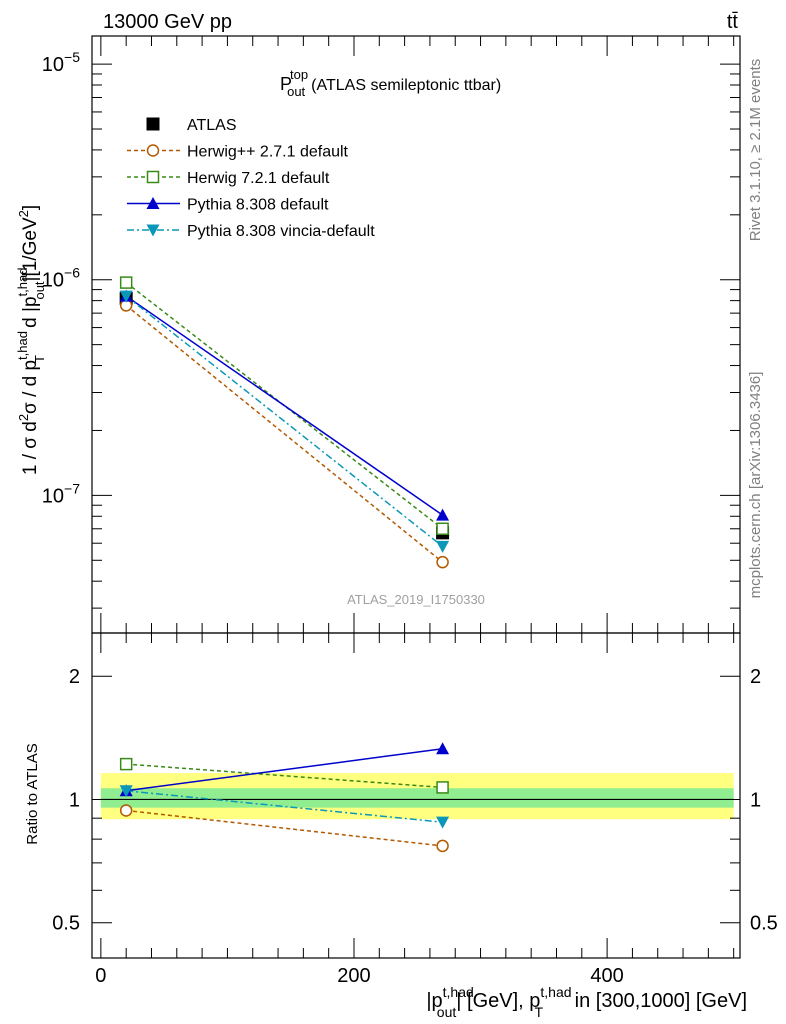 This screenshot has height=1024, width=786. Describe the element at coordinates (258, 205) in the screenshot. I see `legend-label: Pythia 8.308 default` at that location.